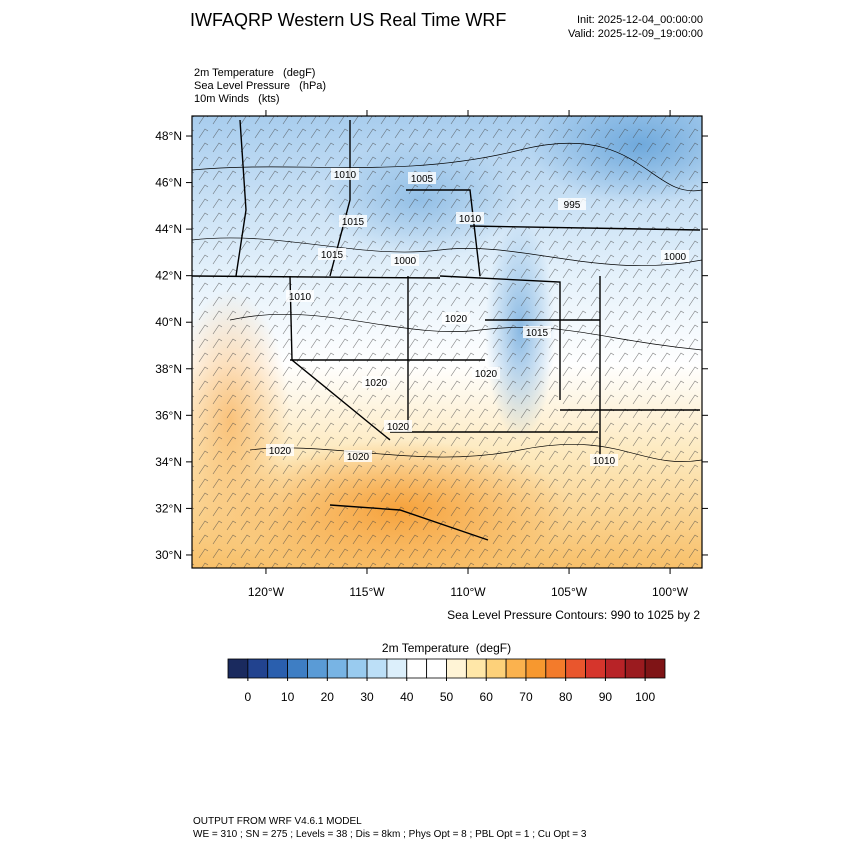 This screenshot has height=855, width=850. I want to click on colorbar-tick-label: 20, so click(328, 697).